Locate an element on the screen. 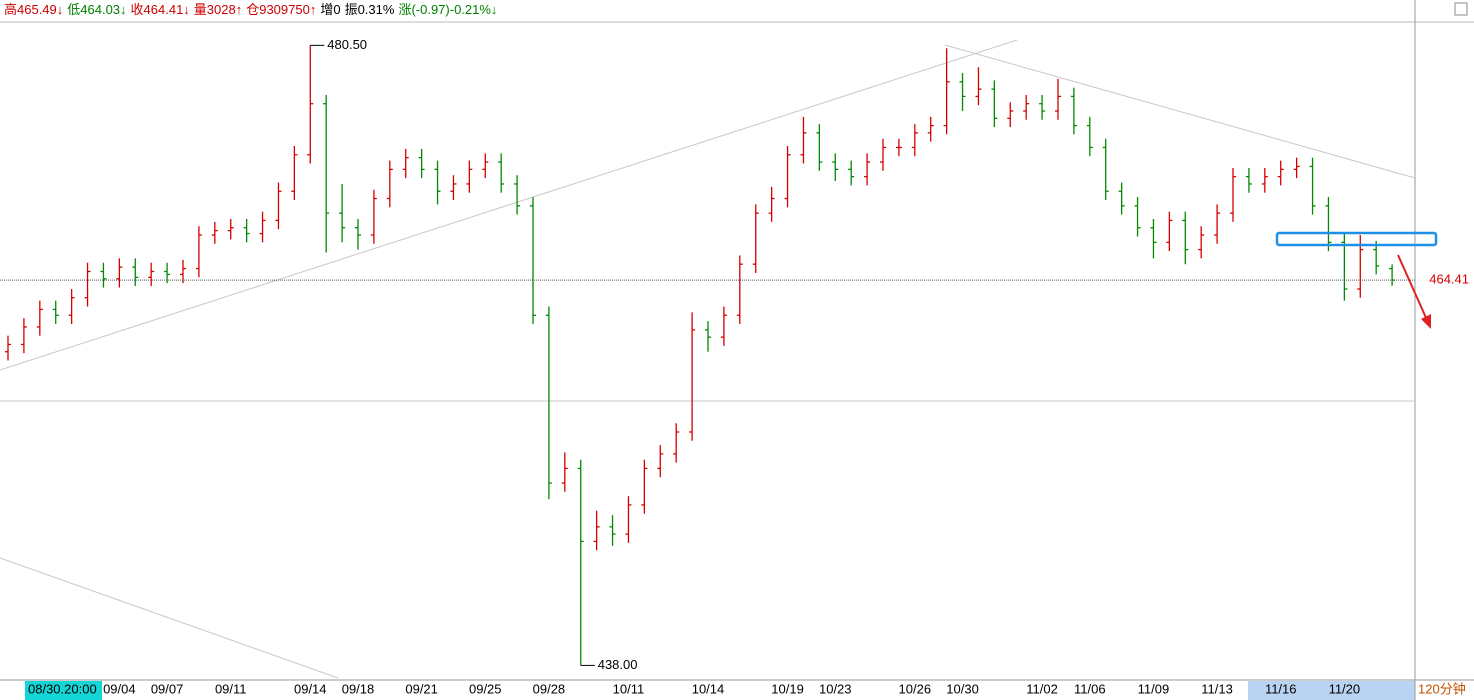  x-tick-label: 09/14 is located at coordinates (310, 688).